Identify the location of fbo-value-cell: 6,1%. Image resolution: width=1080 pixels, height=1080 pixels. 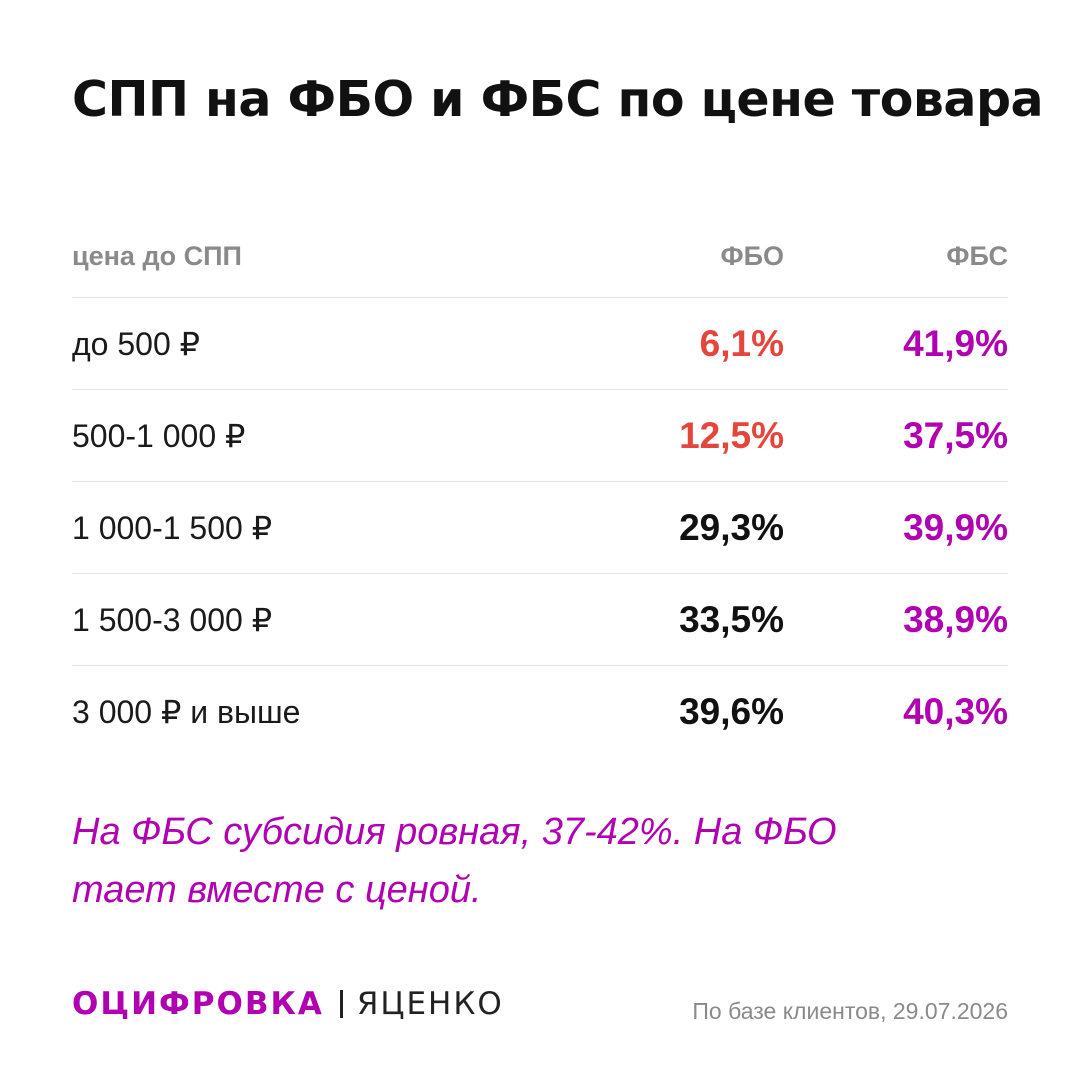
(741, 343).